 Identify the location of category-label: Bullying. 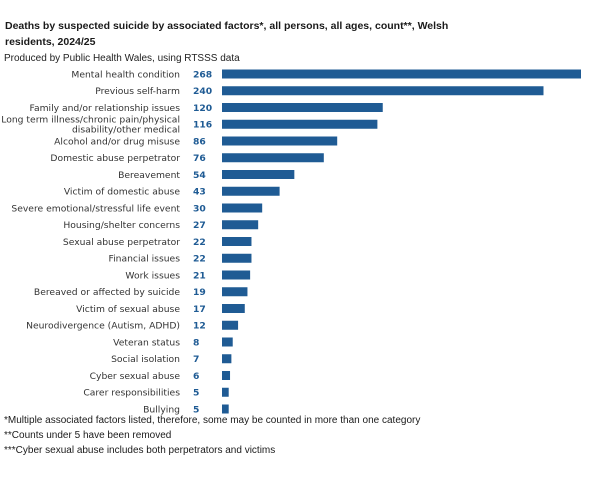
(161, 409).